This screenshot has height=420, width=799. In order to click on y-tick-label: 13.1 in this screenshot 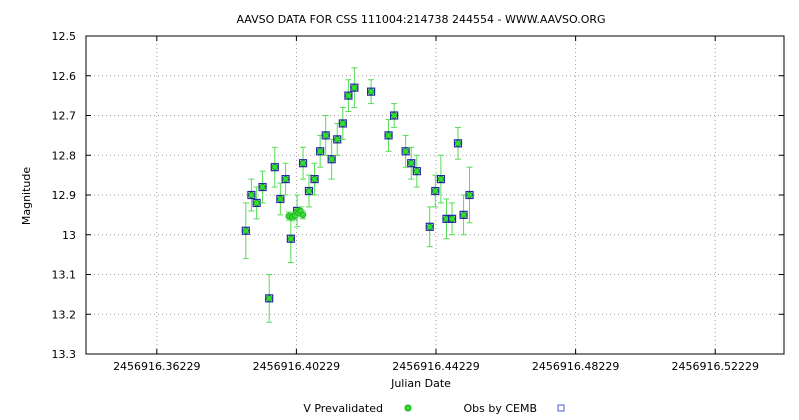, I will do `click(64, 275)`.